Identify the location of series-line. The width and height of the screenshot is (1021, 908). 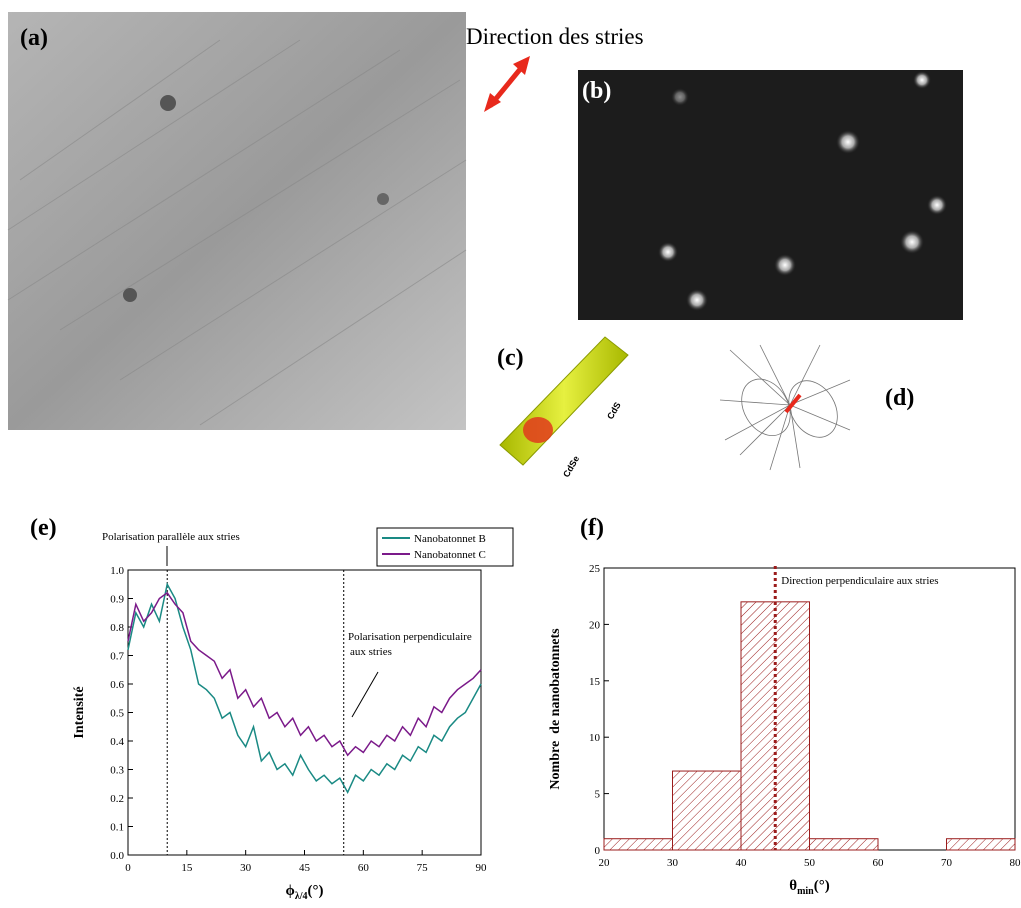
(304, 688).